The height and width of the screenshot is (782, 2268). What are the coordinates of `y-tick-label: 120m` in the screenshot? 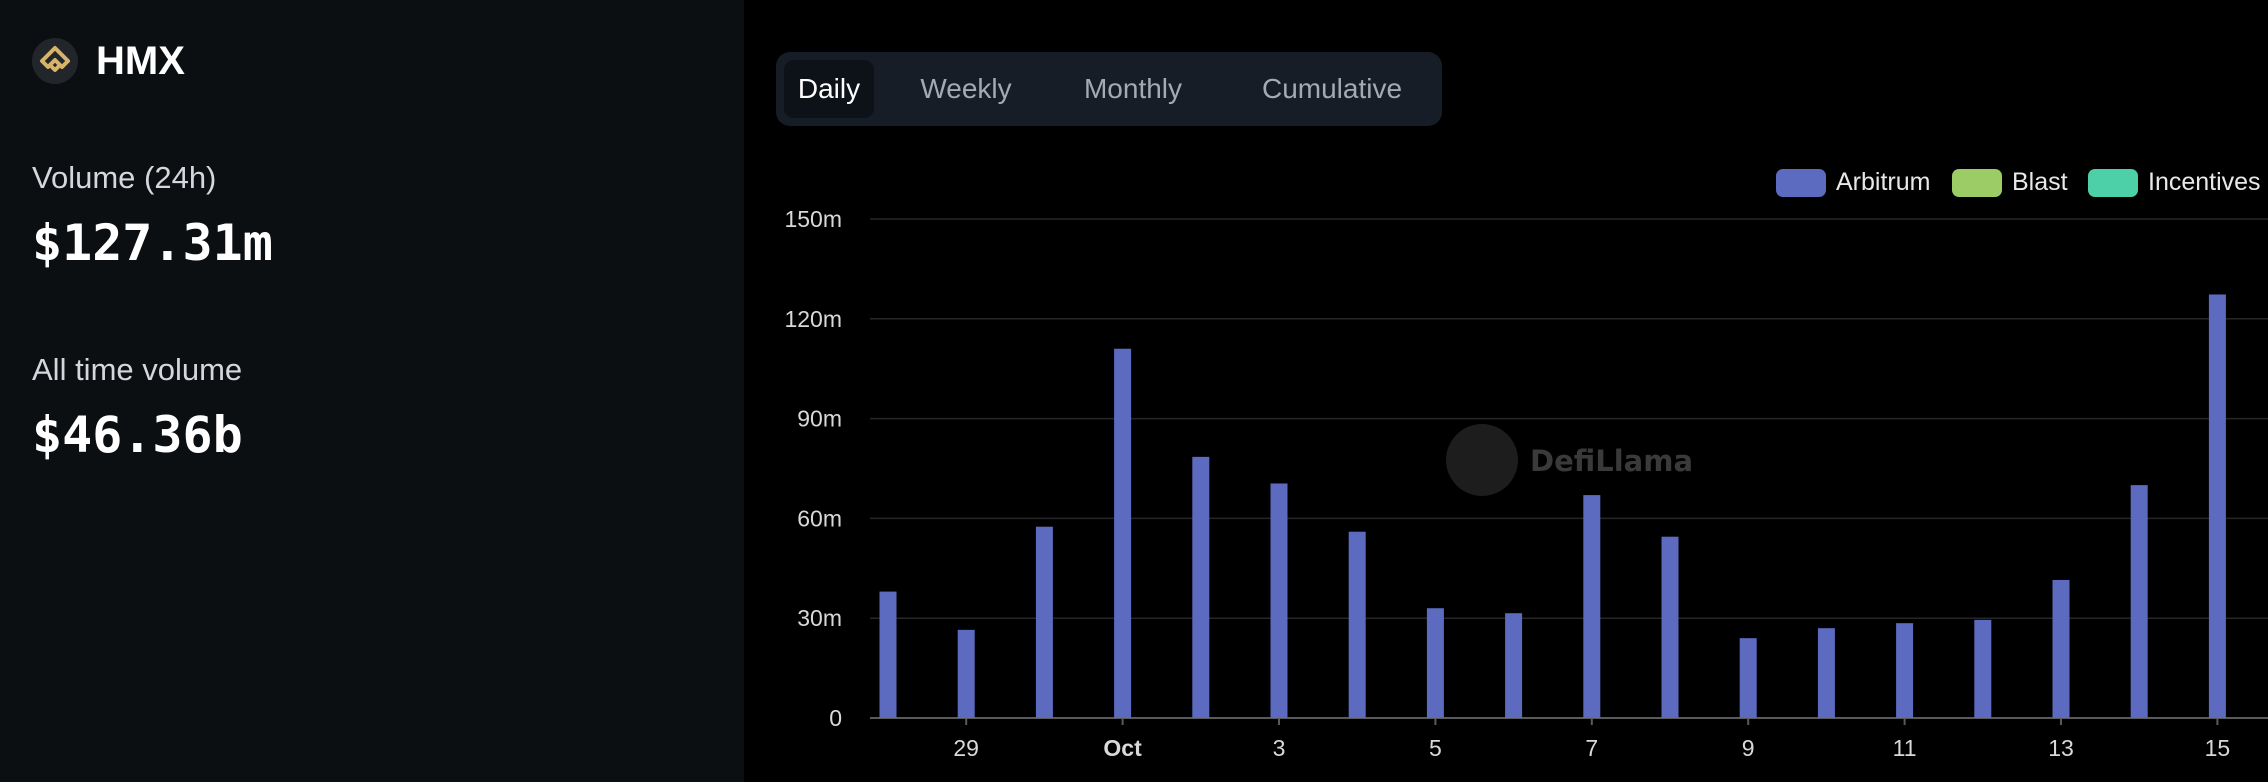 It's located at (813, 319).